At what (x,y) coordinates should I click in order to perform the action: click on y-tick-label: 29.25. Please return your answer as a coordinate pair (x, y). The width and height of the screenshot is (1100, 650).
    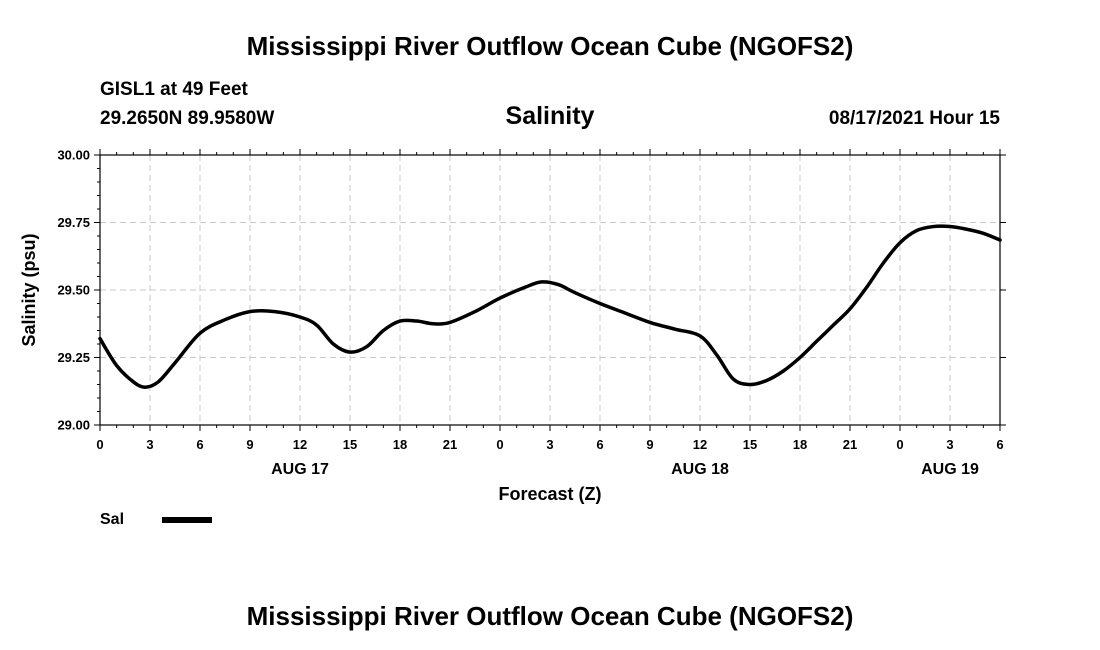
    Looking at the image, I should click on (73, 357).